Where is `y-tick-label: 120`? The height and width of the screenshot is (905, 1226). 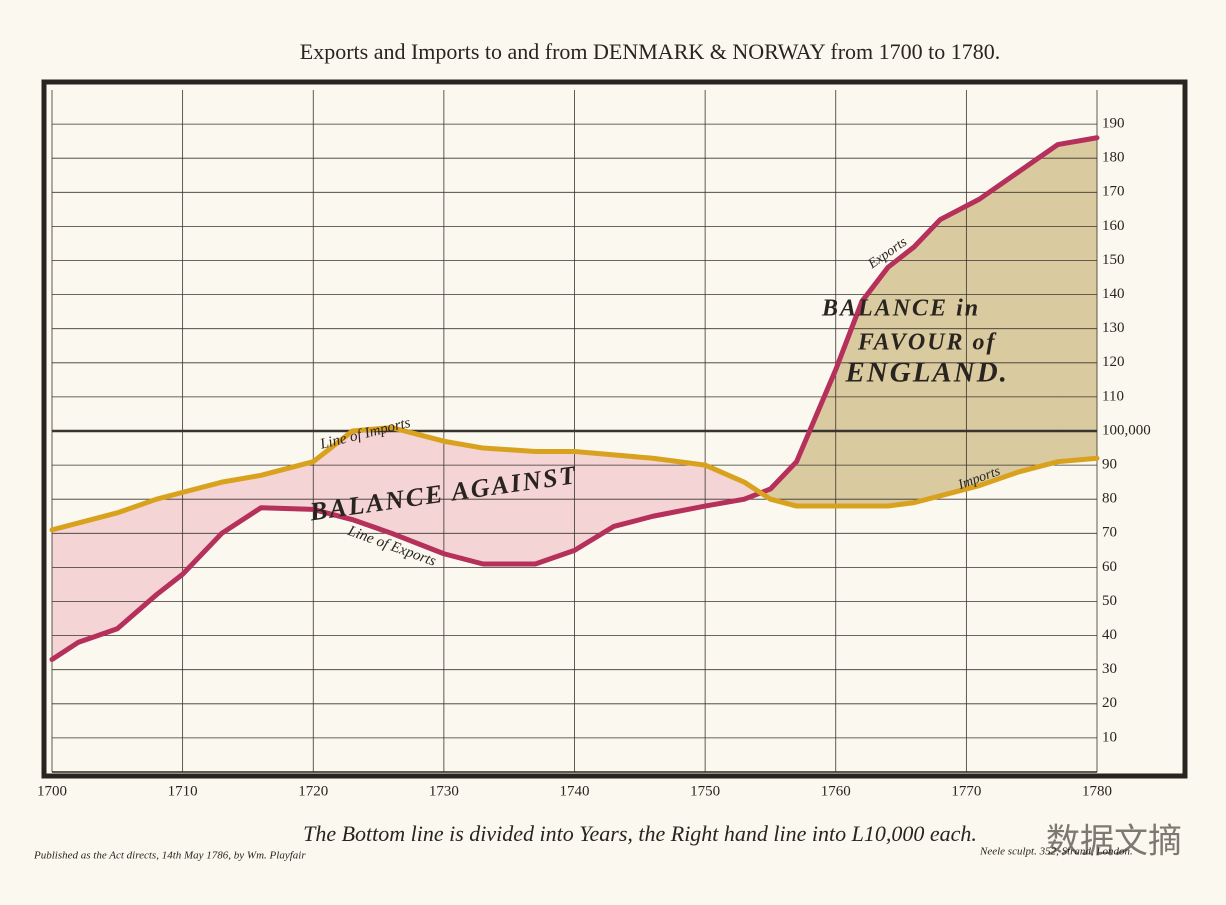
y-tick-label: 120 is located at coordinates (1113, 362).